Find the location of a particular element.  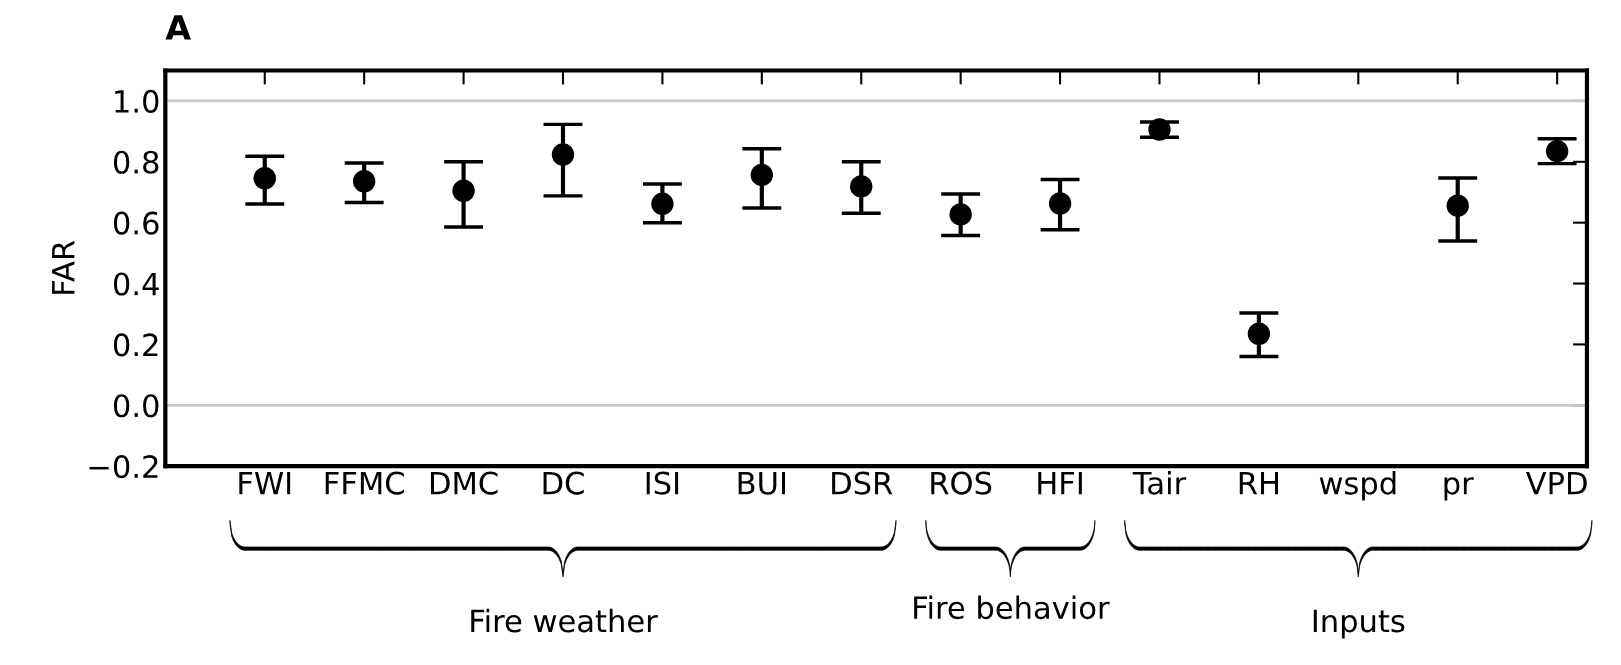

text: Inputs is located at coordinates (1359, 624).